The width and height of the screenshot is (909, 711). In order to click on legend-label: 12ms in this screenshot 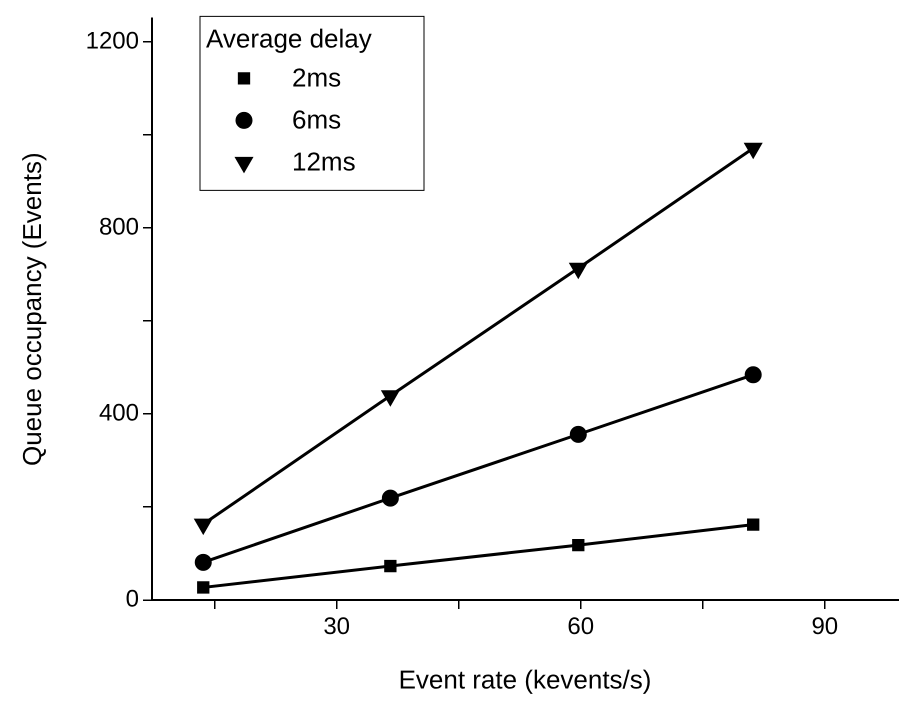, I will do `click(324, 161)`.